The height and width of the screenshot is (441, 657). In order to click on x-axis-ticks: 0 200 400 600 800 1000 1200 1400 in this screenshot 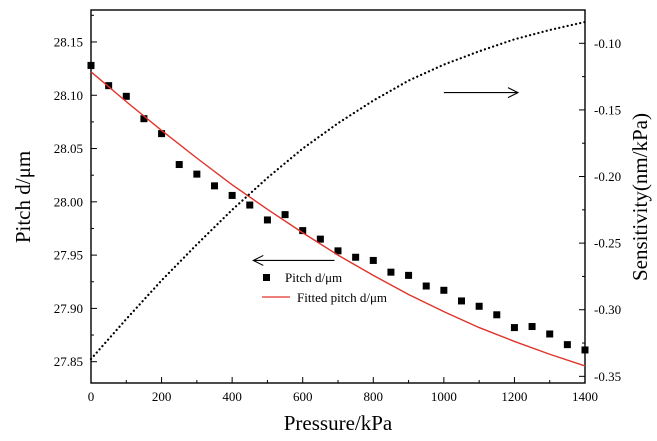, I will do `click(343, 390)`.